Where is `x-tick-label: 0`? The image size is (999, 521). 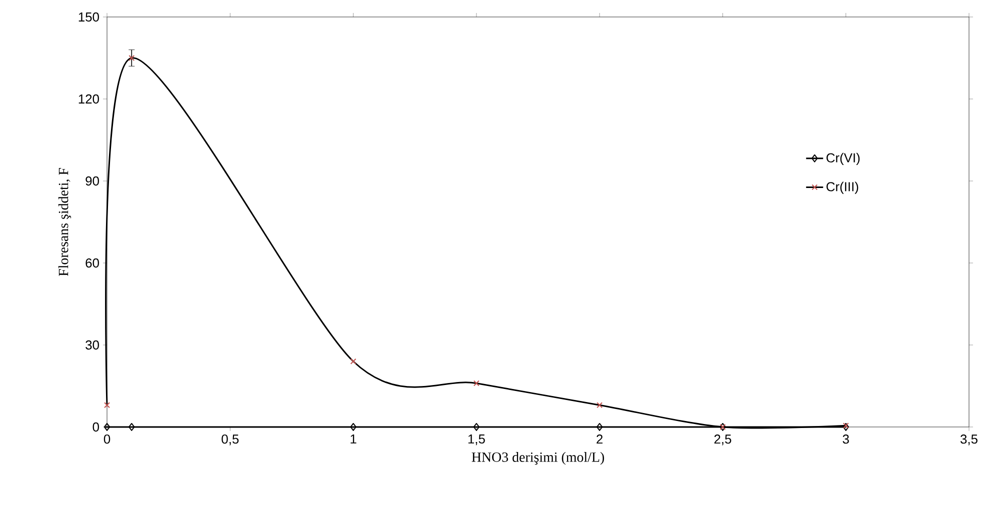 x-tick-label: 0 is located at coordinates (107, 439).